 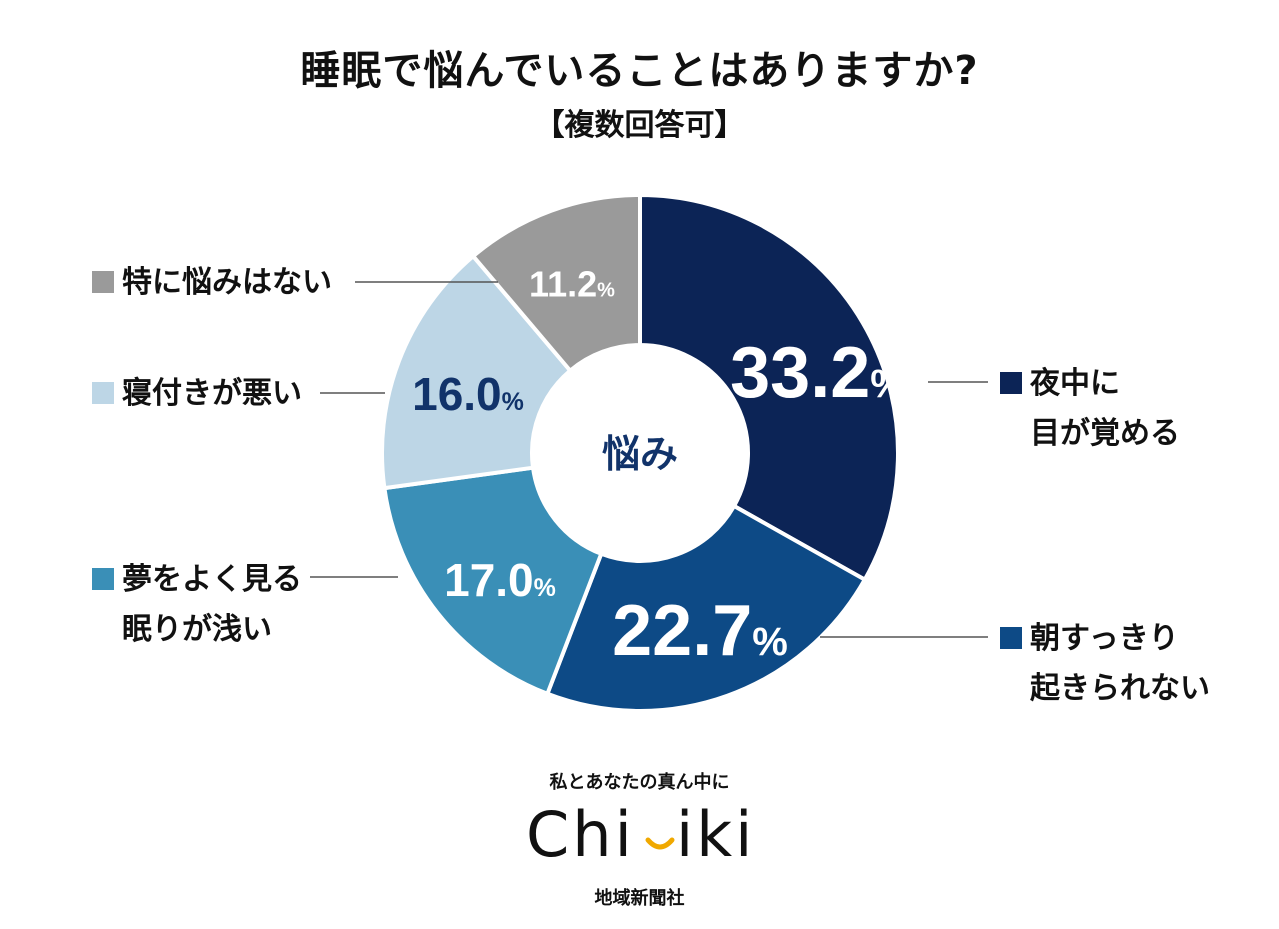 What do you see at coordinates (818, 373) in the screenshot?
I see `slice-value-label: 33.2%` at bounding box center [818, 373].